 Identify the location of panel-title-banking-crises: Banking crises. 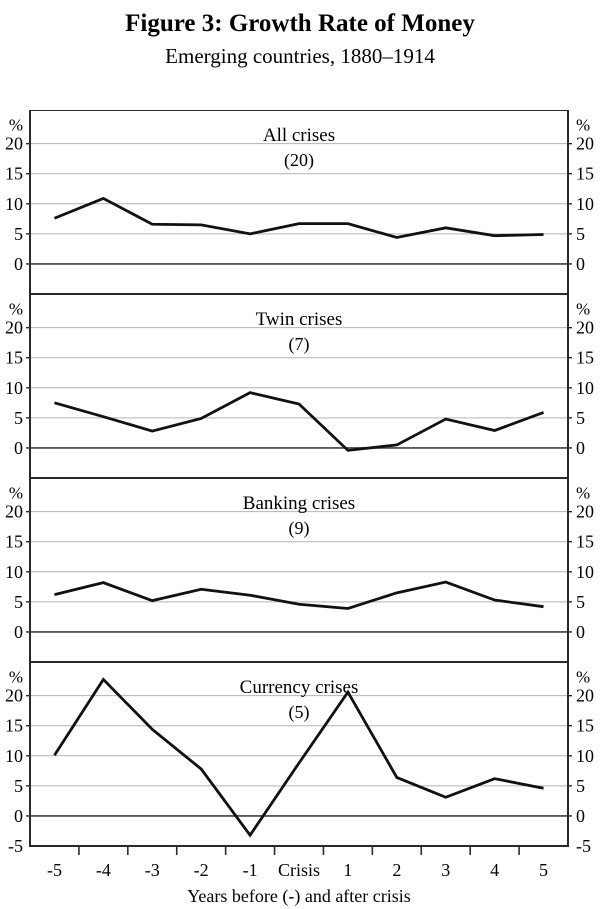
(299, 503).